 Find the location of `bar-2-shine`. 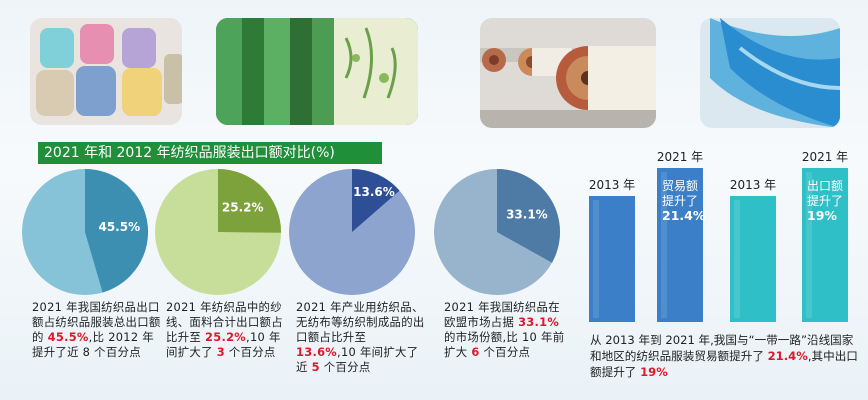

bar-2-shine is located at coordinates (664, 245).